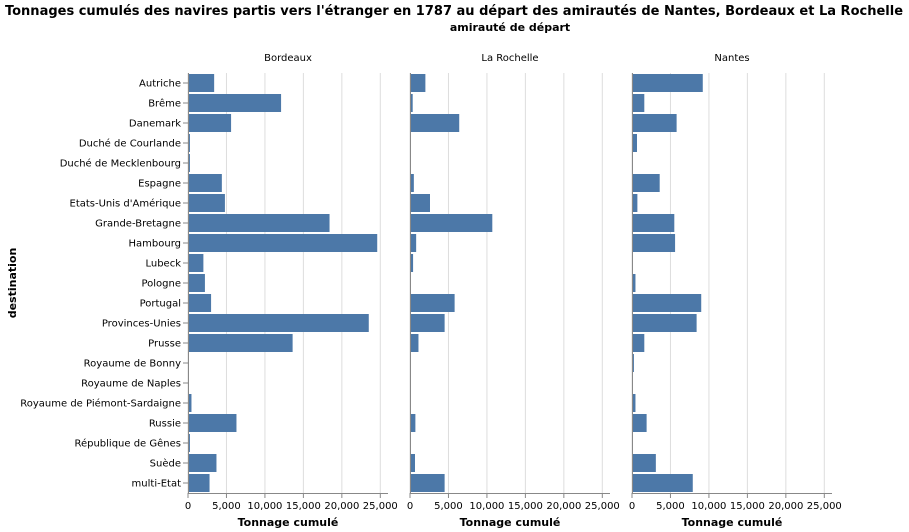 The height and width of the screenshot is (532, 909). I want to click on y-tick-label-multi-etat: multi-Etat, so click(157, 484).